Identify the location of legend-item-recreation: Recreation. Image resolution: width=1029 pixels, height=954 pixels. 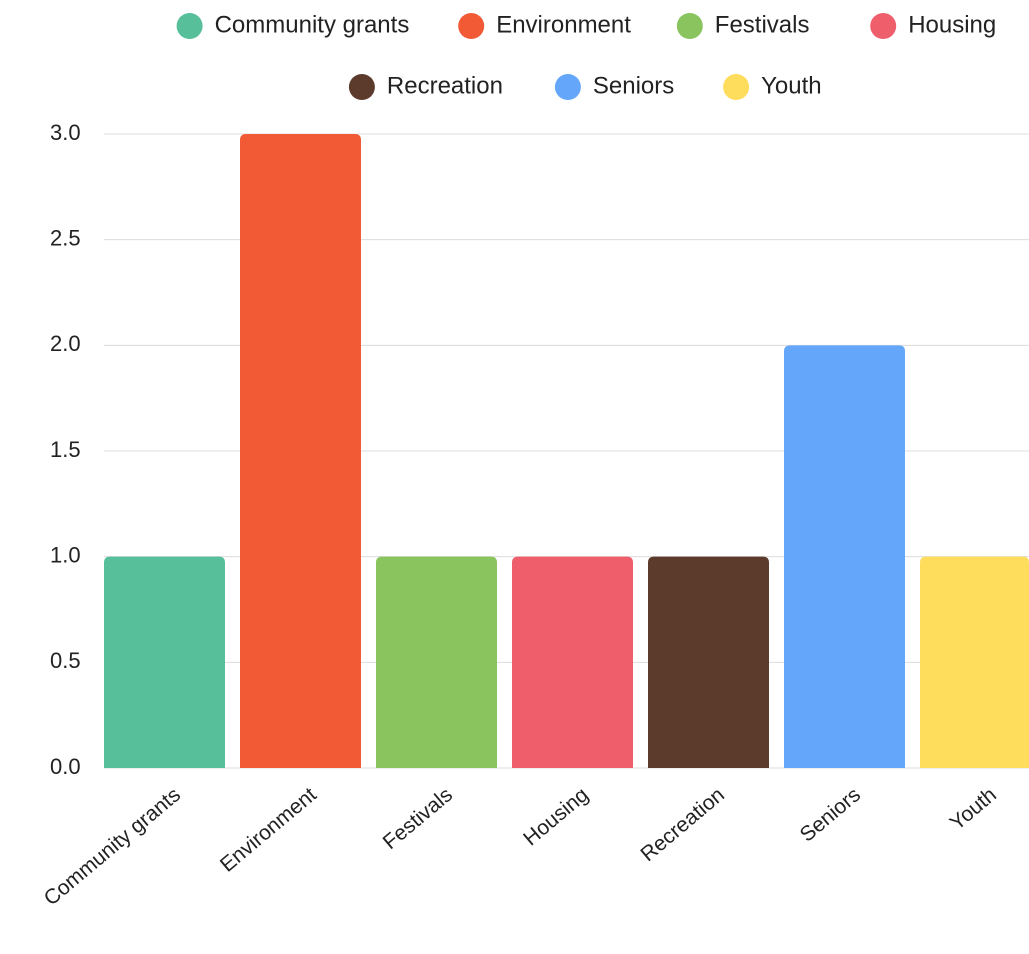
(425, 86).